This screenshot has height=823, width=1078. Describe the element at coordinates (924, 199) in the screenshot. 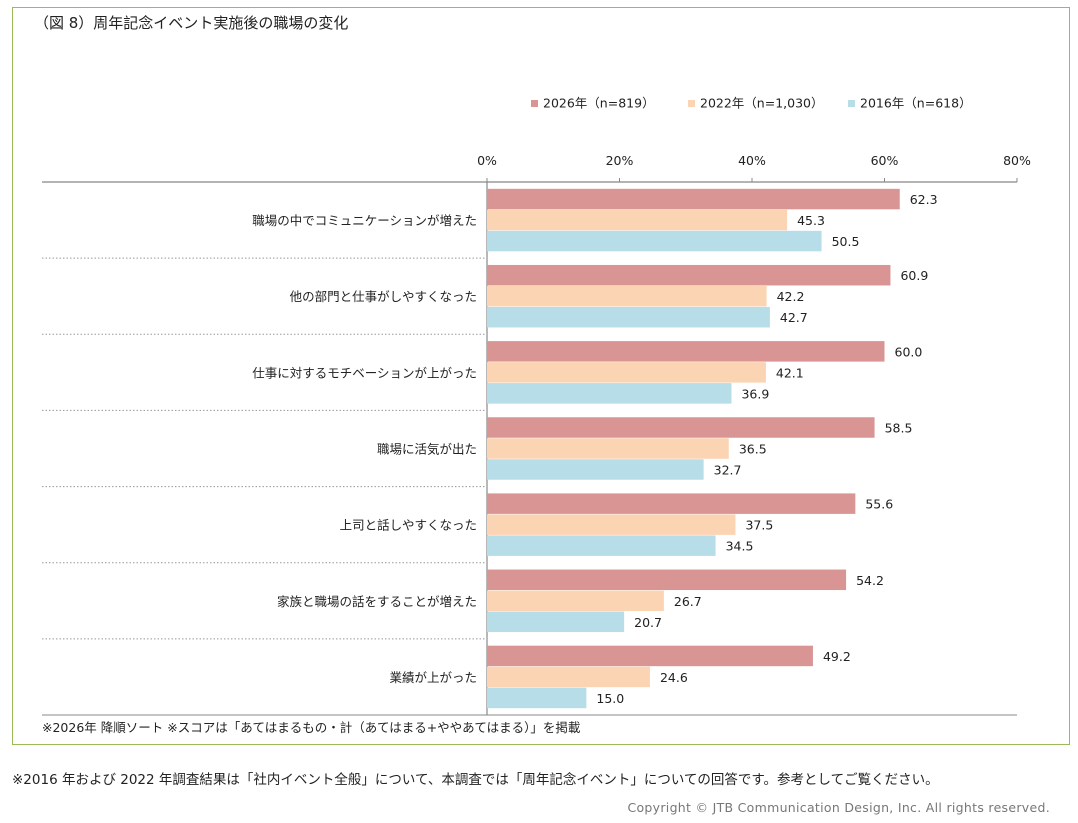

I see `data-label: 62.3` at that location.